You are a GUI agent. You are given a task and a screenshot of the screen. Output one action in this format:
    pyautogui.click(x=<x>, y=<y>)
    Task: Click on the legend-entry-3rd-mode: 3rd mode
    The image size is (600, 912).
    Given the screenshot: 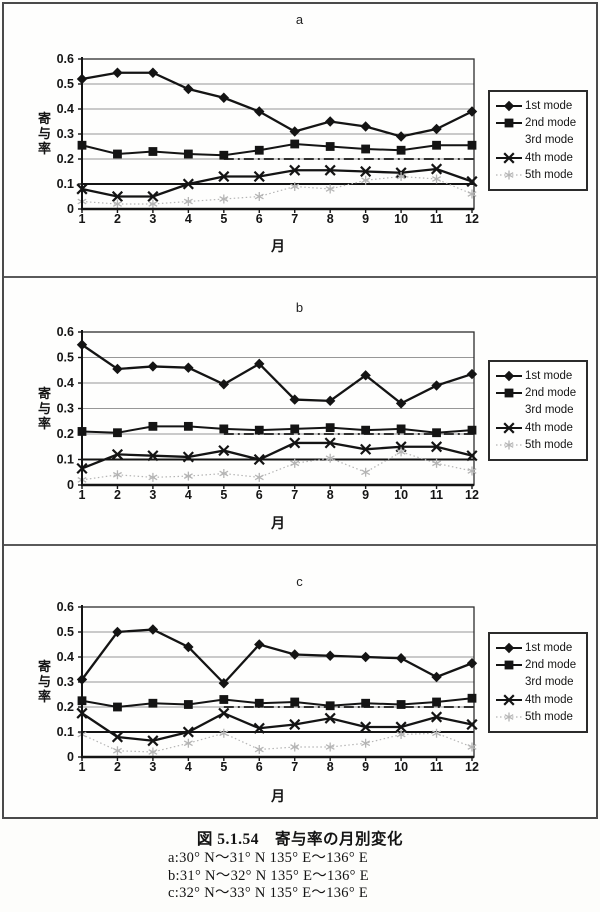 What is the action you would take?
    pyautogui.click(x=538, y=410)
    